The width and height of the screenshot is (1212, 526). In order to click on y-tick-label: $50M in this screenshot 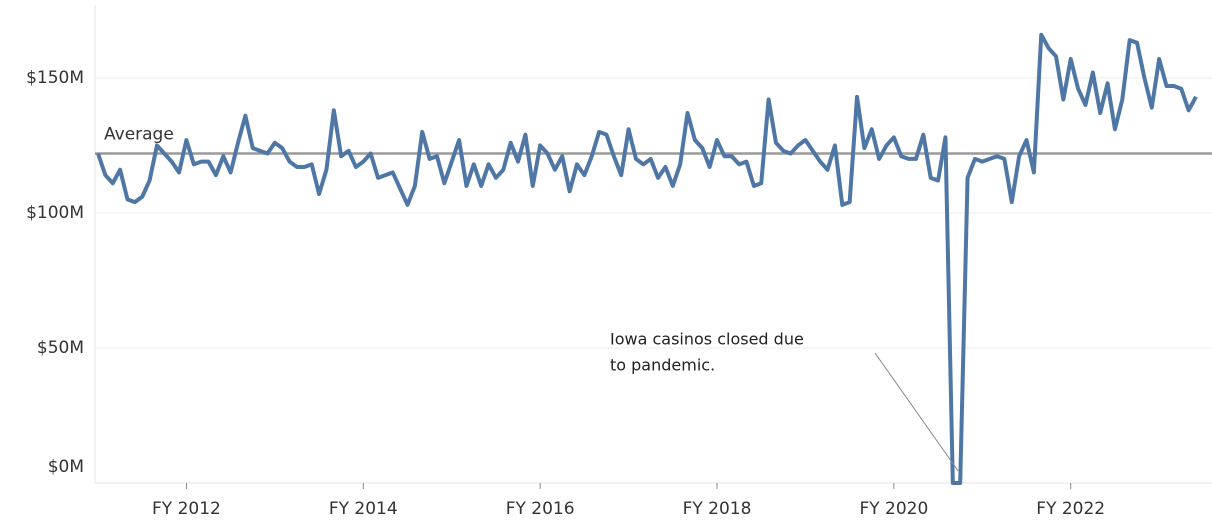, I will do `click(60, 348)`.